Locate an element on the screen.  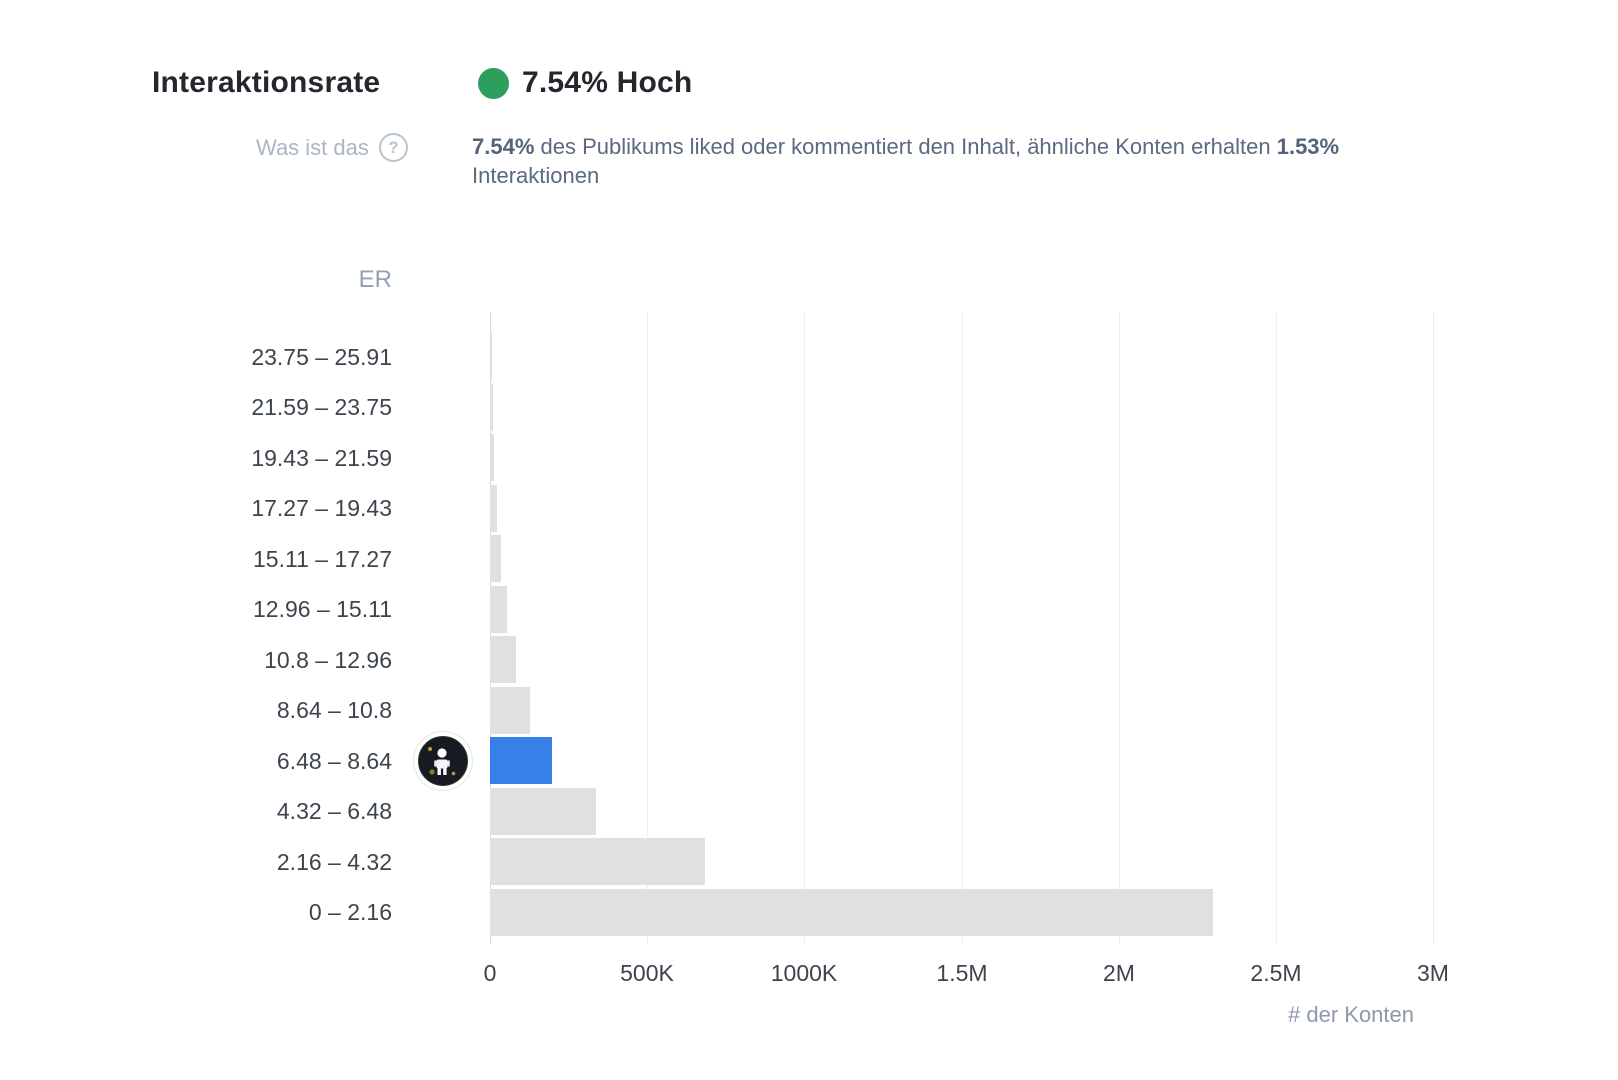
highlighted-bar is located at coordinates (521, 760).